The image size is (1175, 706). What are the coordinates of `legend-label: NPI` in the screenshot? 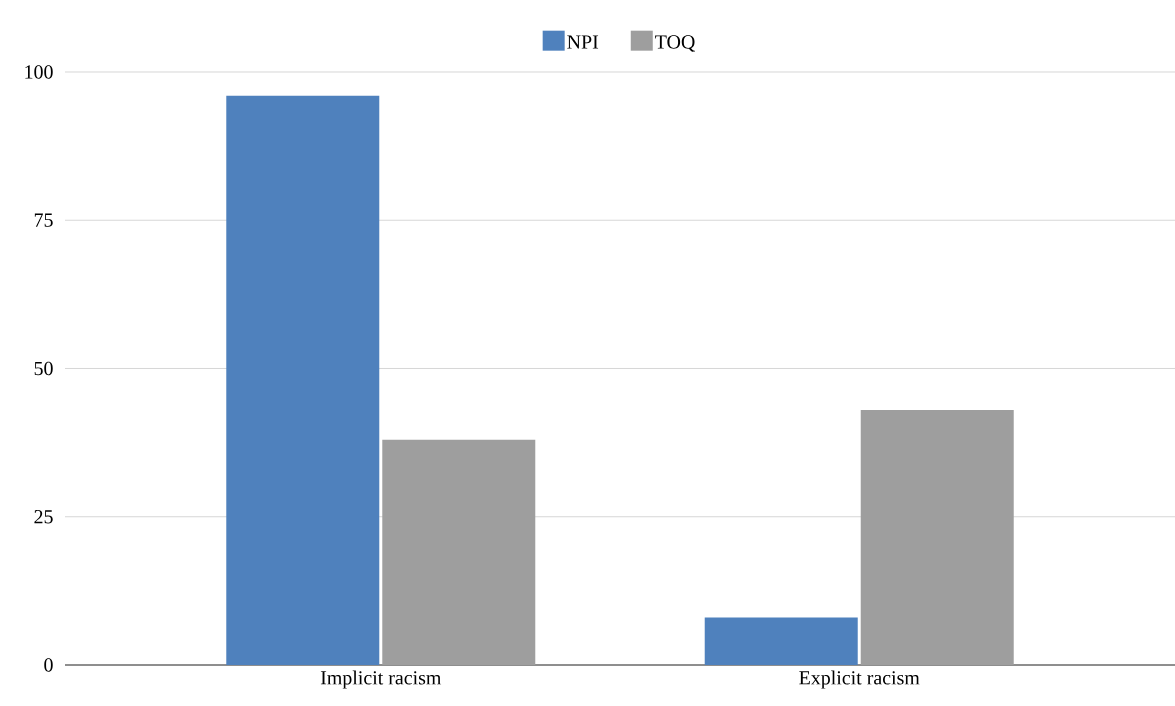 It's located at (583, 42).